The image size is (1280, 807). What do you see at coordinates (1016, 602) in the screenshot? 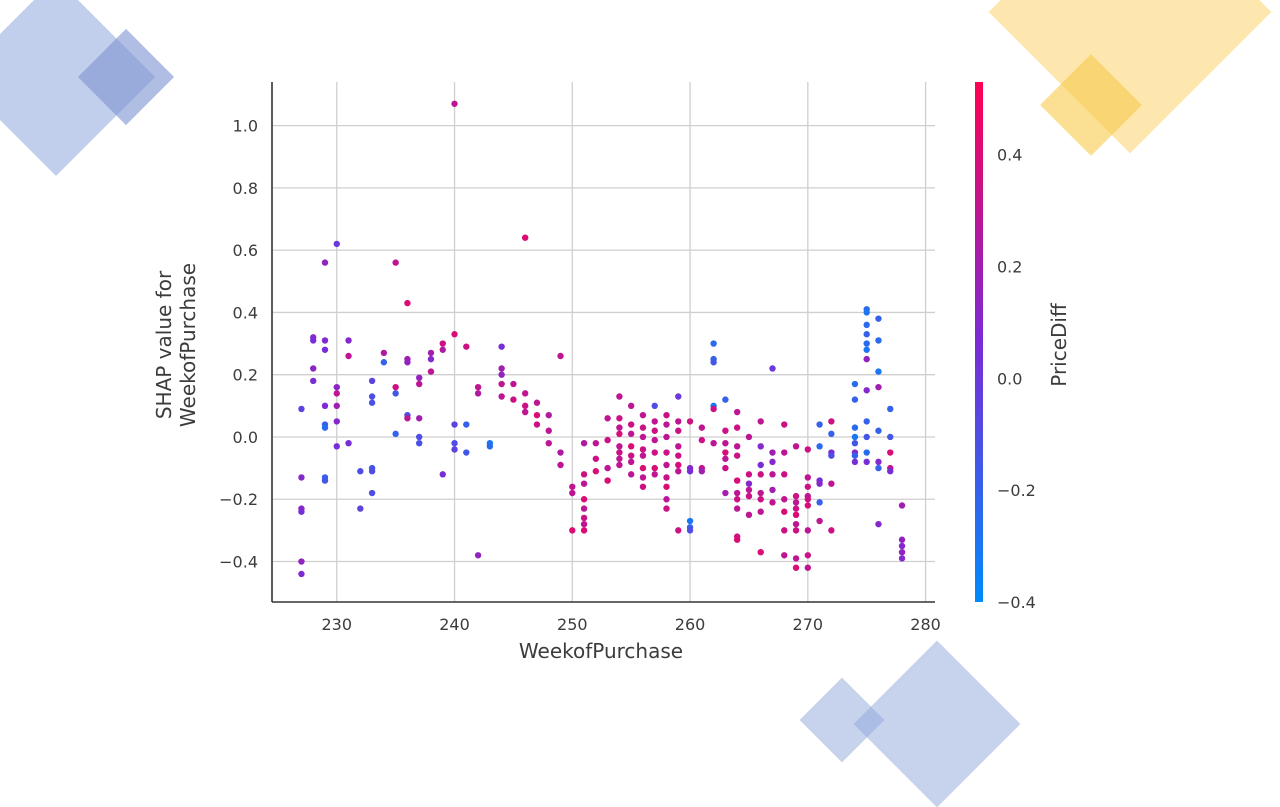
I see `colorbar-tick-label: −0.4` at bounding box center [1016, 602].